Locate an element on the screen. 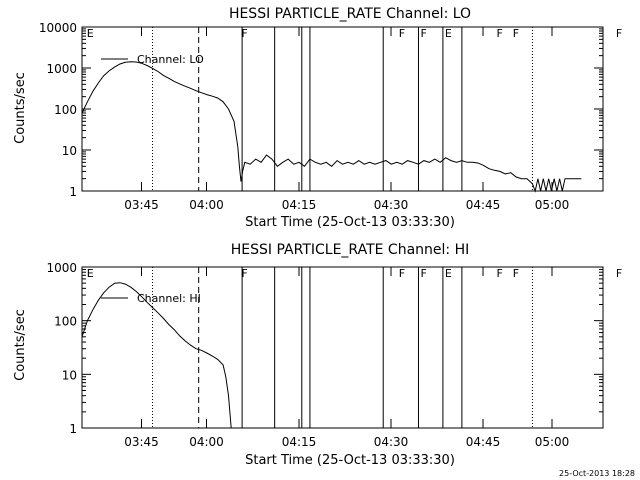 This screenshot has height=480, width=640. panel-hi-xtick-label: 03:45 is located at coordinates (141, 442).